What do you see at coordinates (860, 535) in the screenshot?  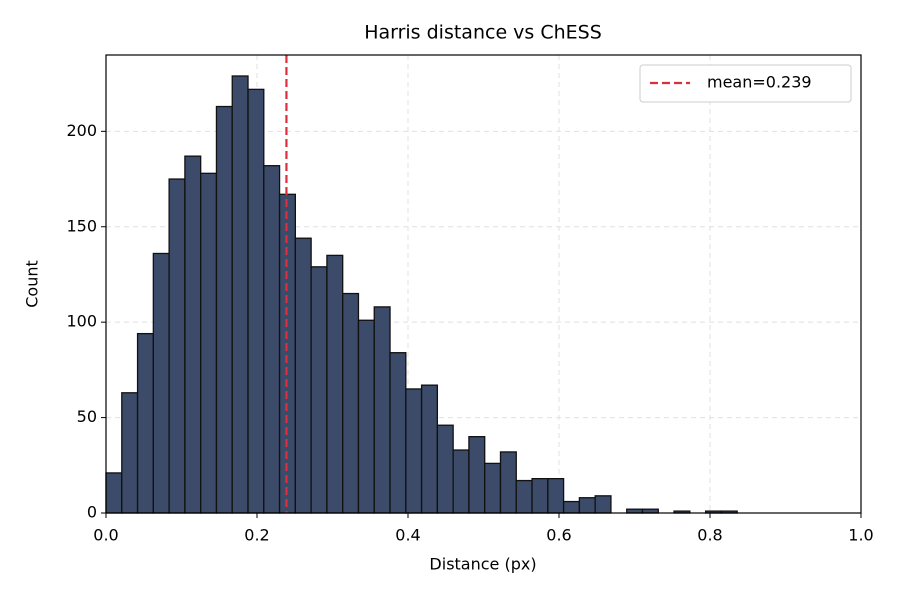 I see `x-tick-label: 1.0` at bounding box center [860, 535].